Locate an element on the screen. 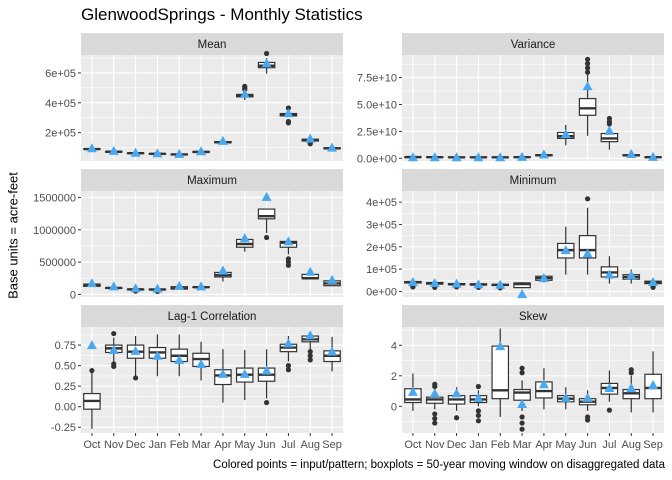  y-tick-label: 0.0e+00 is located at coordinates (377, 159).